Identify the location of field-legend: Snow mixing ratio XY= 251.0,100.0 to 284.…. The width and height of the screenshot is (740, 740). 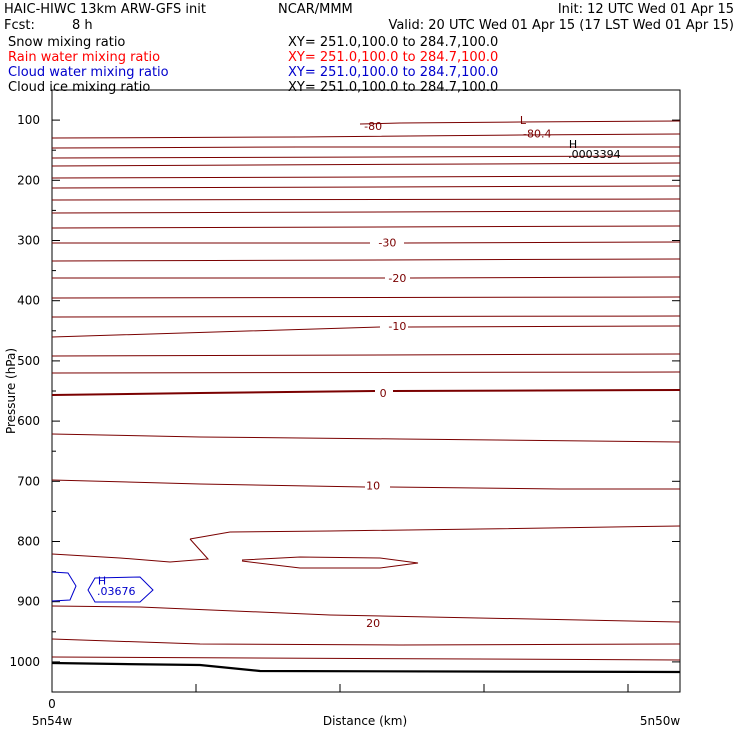
(253, 65).